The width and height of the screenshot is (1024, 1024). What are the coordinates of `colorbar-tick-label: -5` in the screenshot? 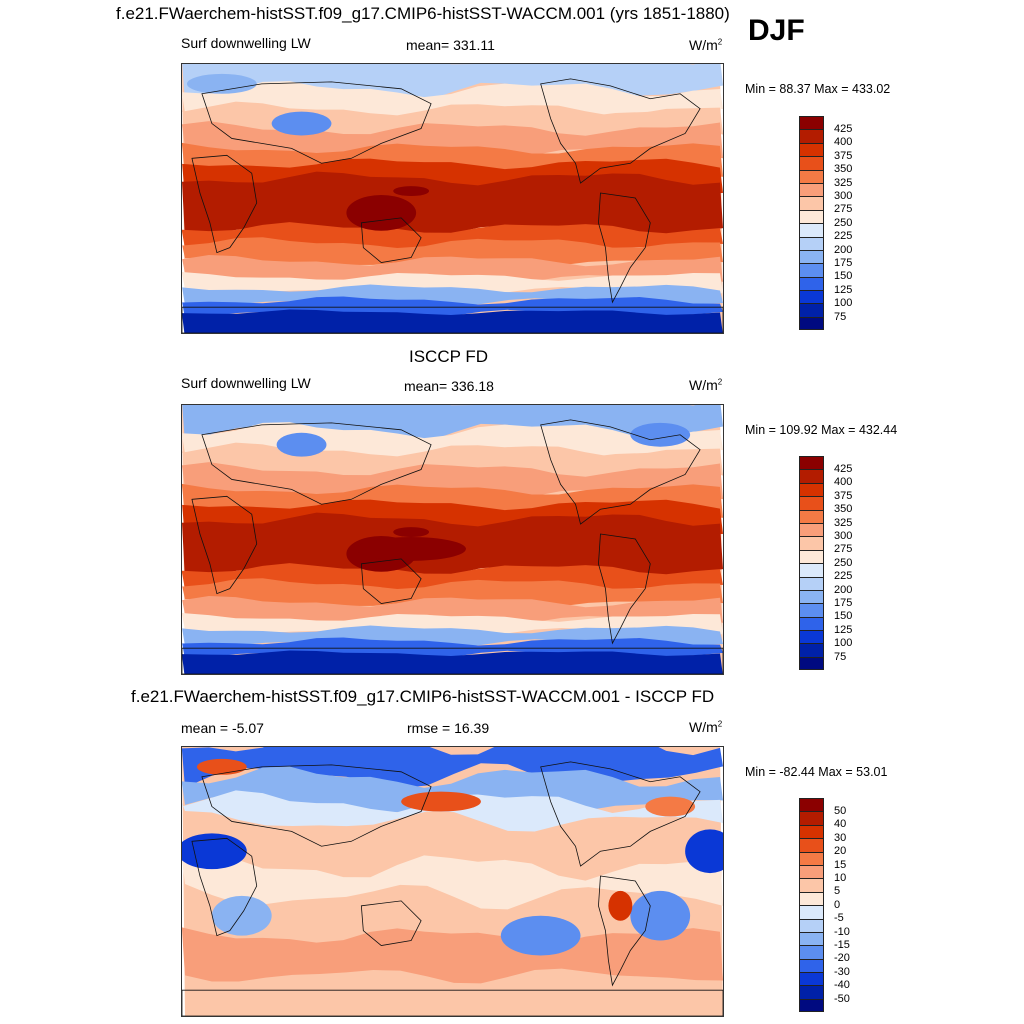 It's located at (839, 918).